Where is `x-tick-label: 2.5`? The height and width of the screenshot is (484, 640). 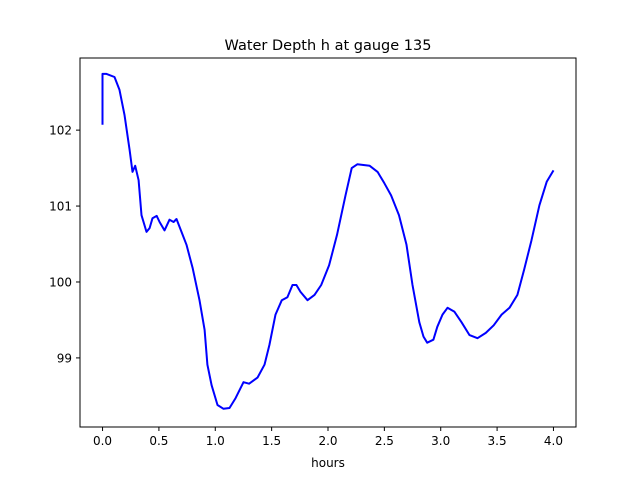 x-tick-label: 2.5 is located at coordinates (384, 441).